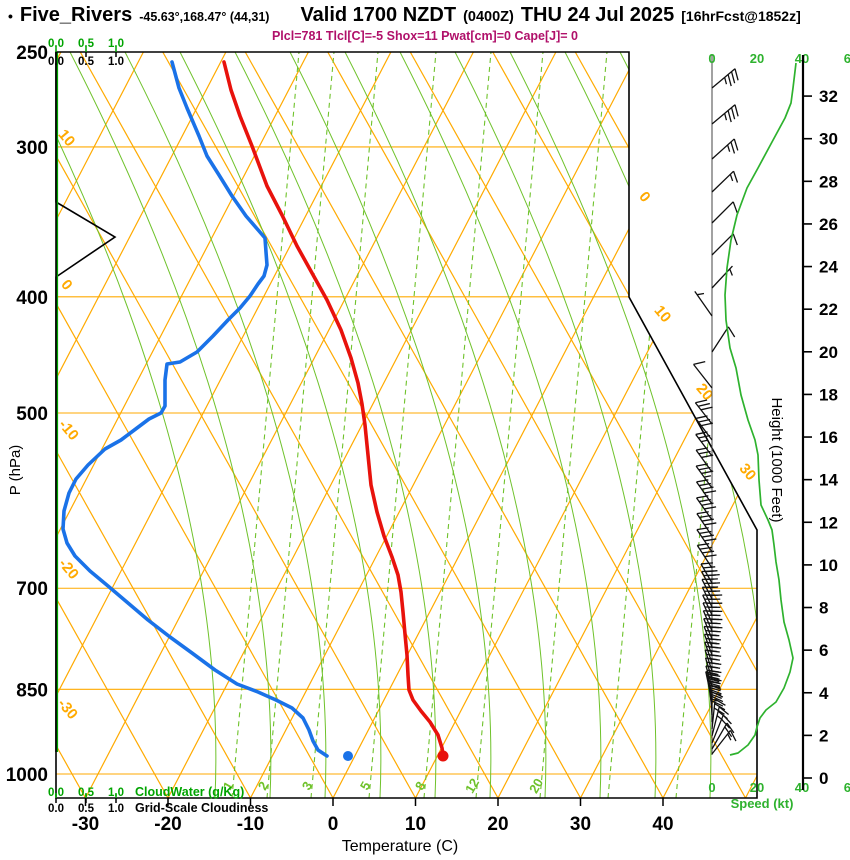 The image size is (850, 860). Describe the element at coordinates (85, 824) in the screenshot. I see `svg-text: -30` at that location.